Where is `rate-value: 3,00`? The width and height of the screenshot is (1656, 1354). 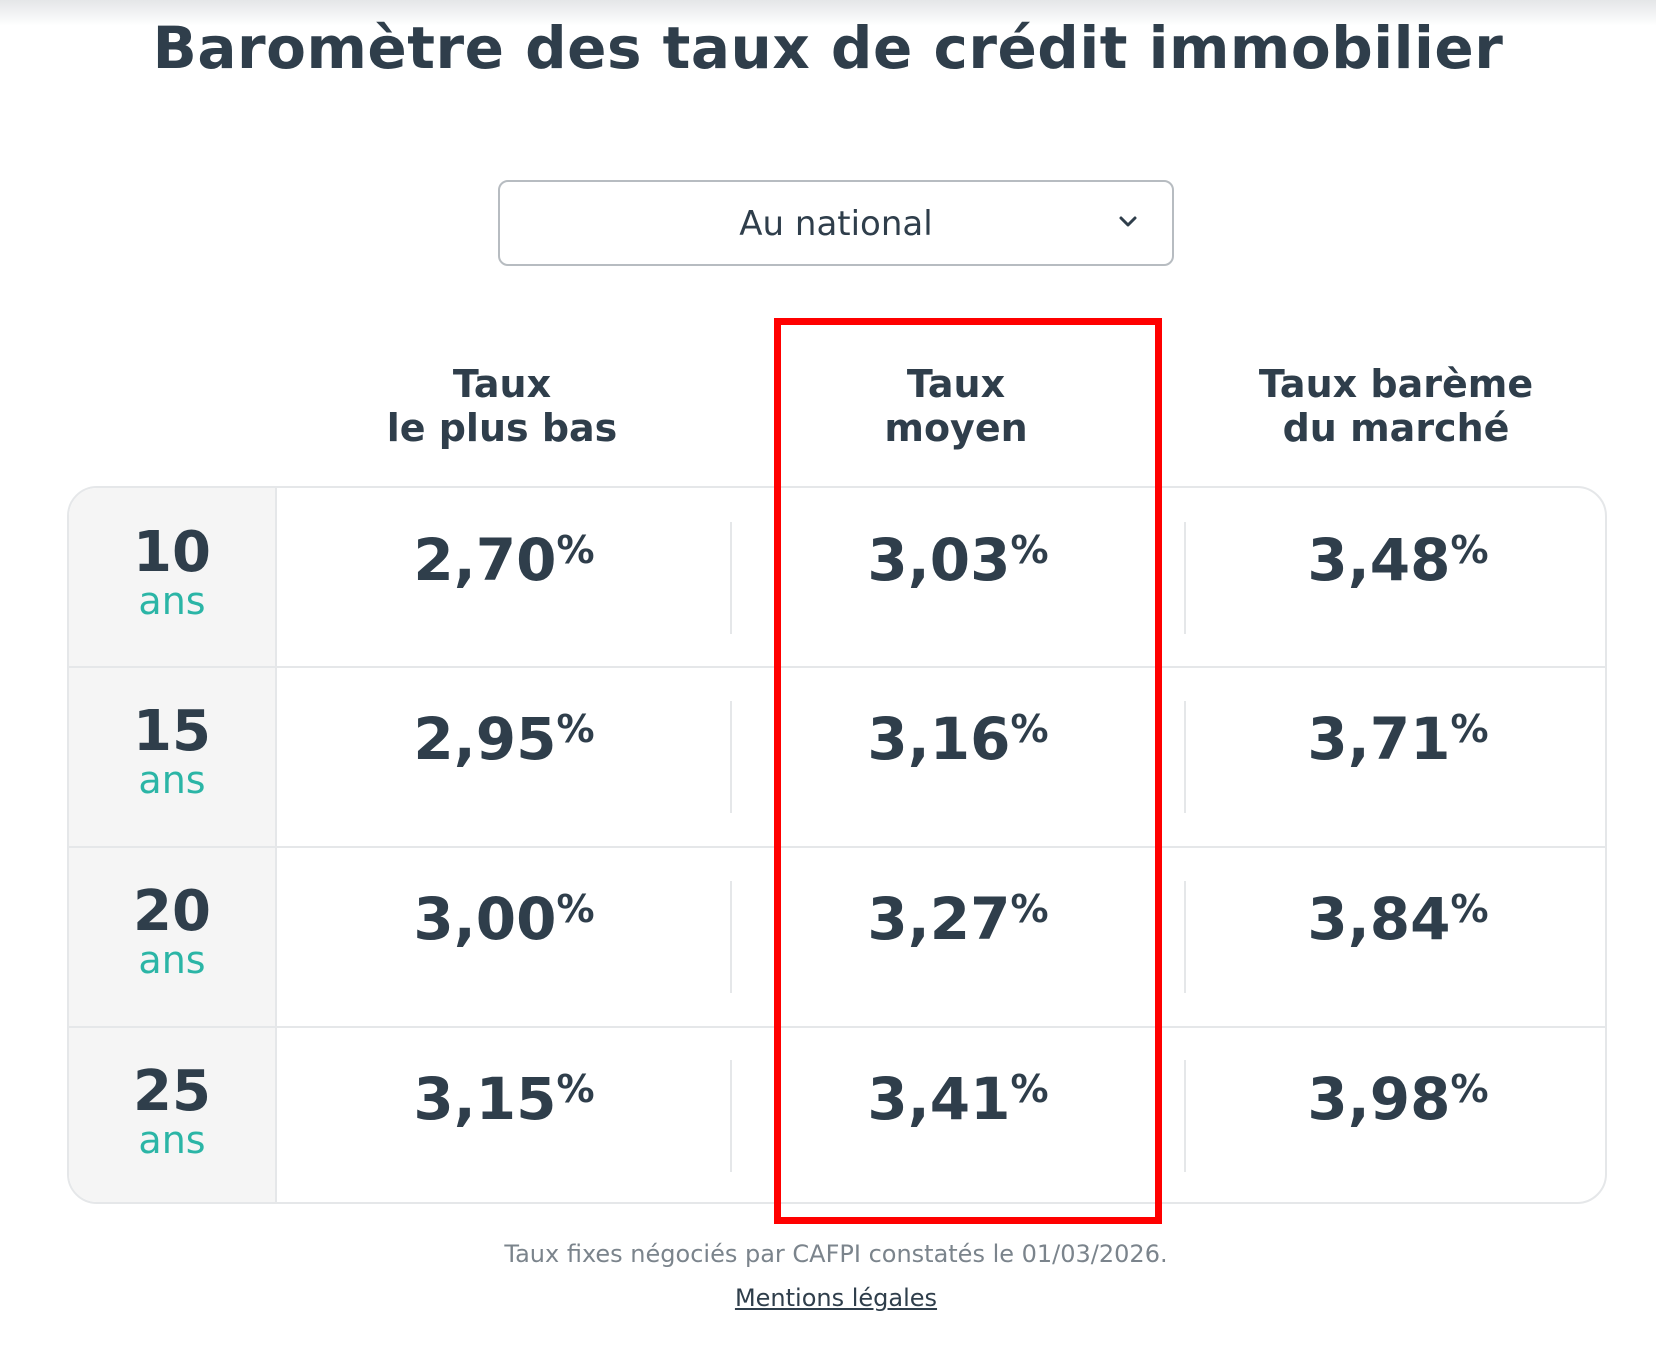
rate-value: 3,00 is located at coordinates (485, 919).